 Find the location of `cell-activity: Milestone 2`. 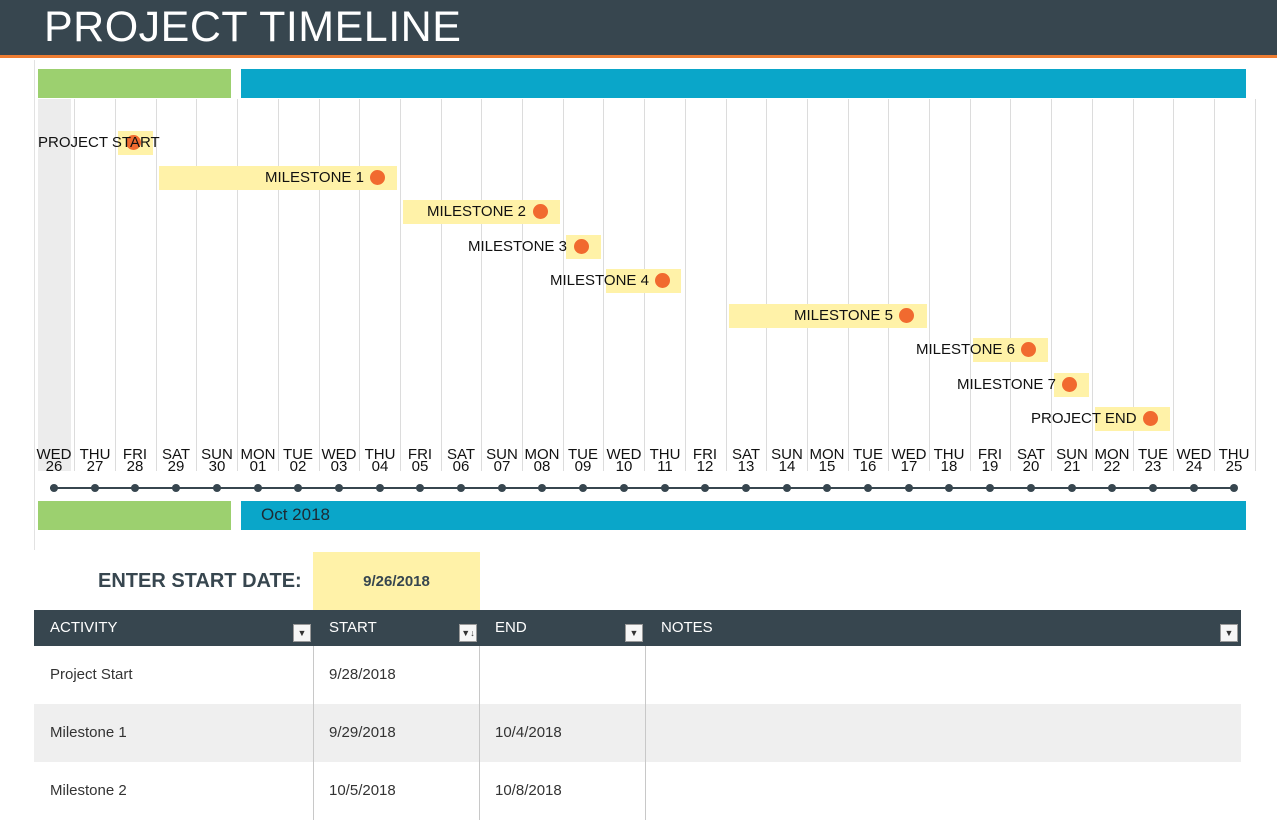

cell-activity: Milestone 2 is located at coordinates (88, 790).